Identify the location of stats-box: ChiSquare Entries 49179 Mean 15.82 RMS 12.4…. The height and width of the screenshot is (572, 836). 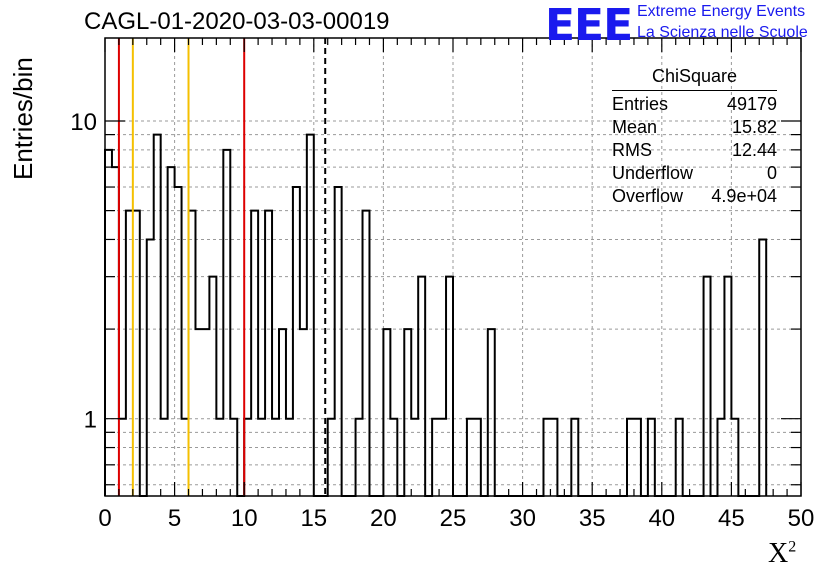
(694, 137).